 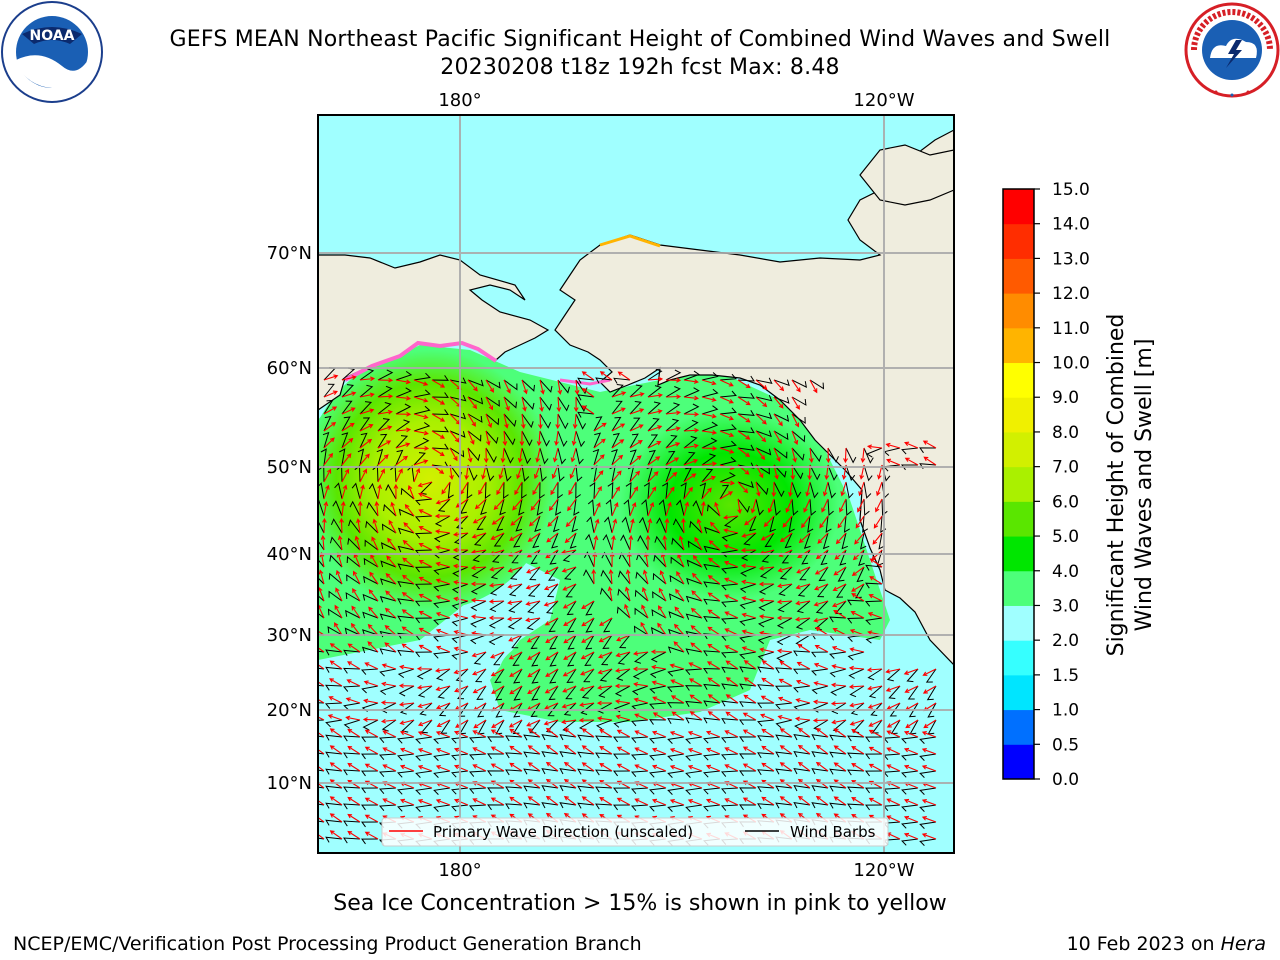 I want to click on colorbar-tick-label: 6.0, so click(x=1065, y=502).